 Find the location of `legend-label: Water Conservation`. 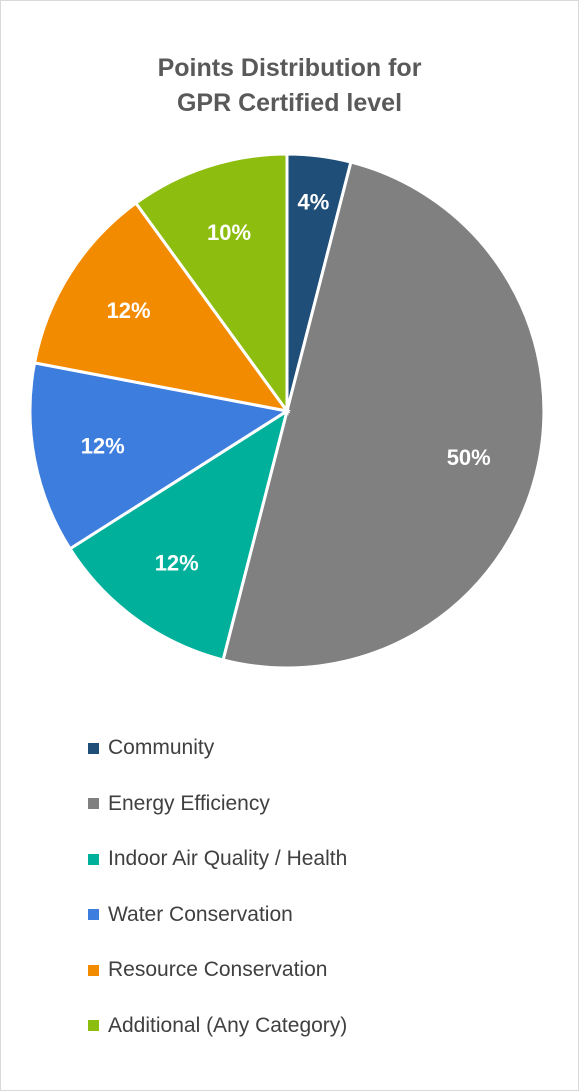

legend-label: Water Conservation is located at coordinates (200, 914).